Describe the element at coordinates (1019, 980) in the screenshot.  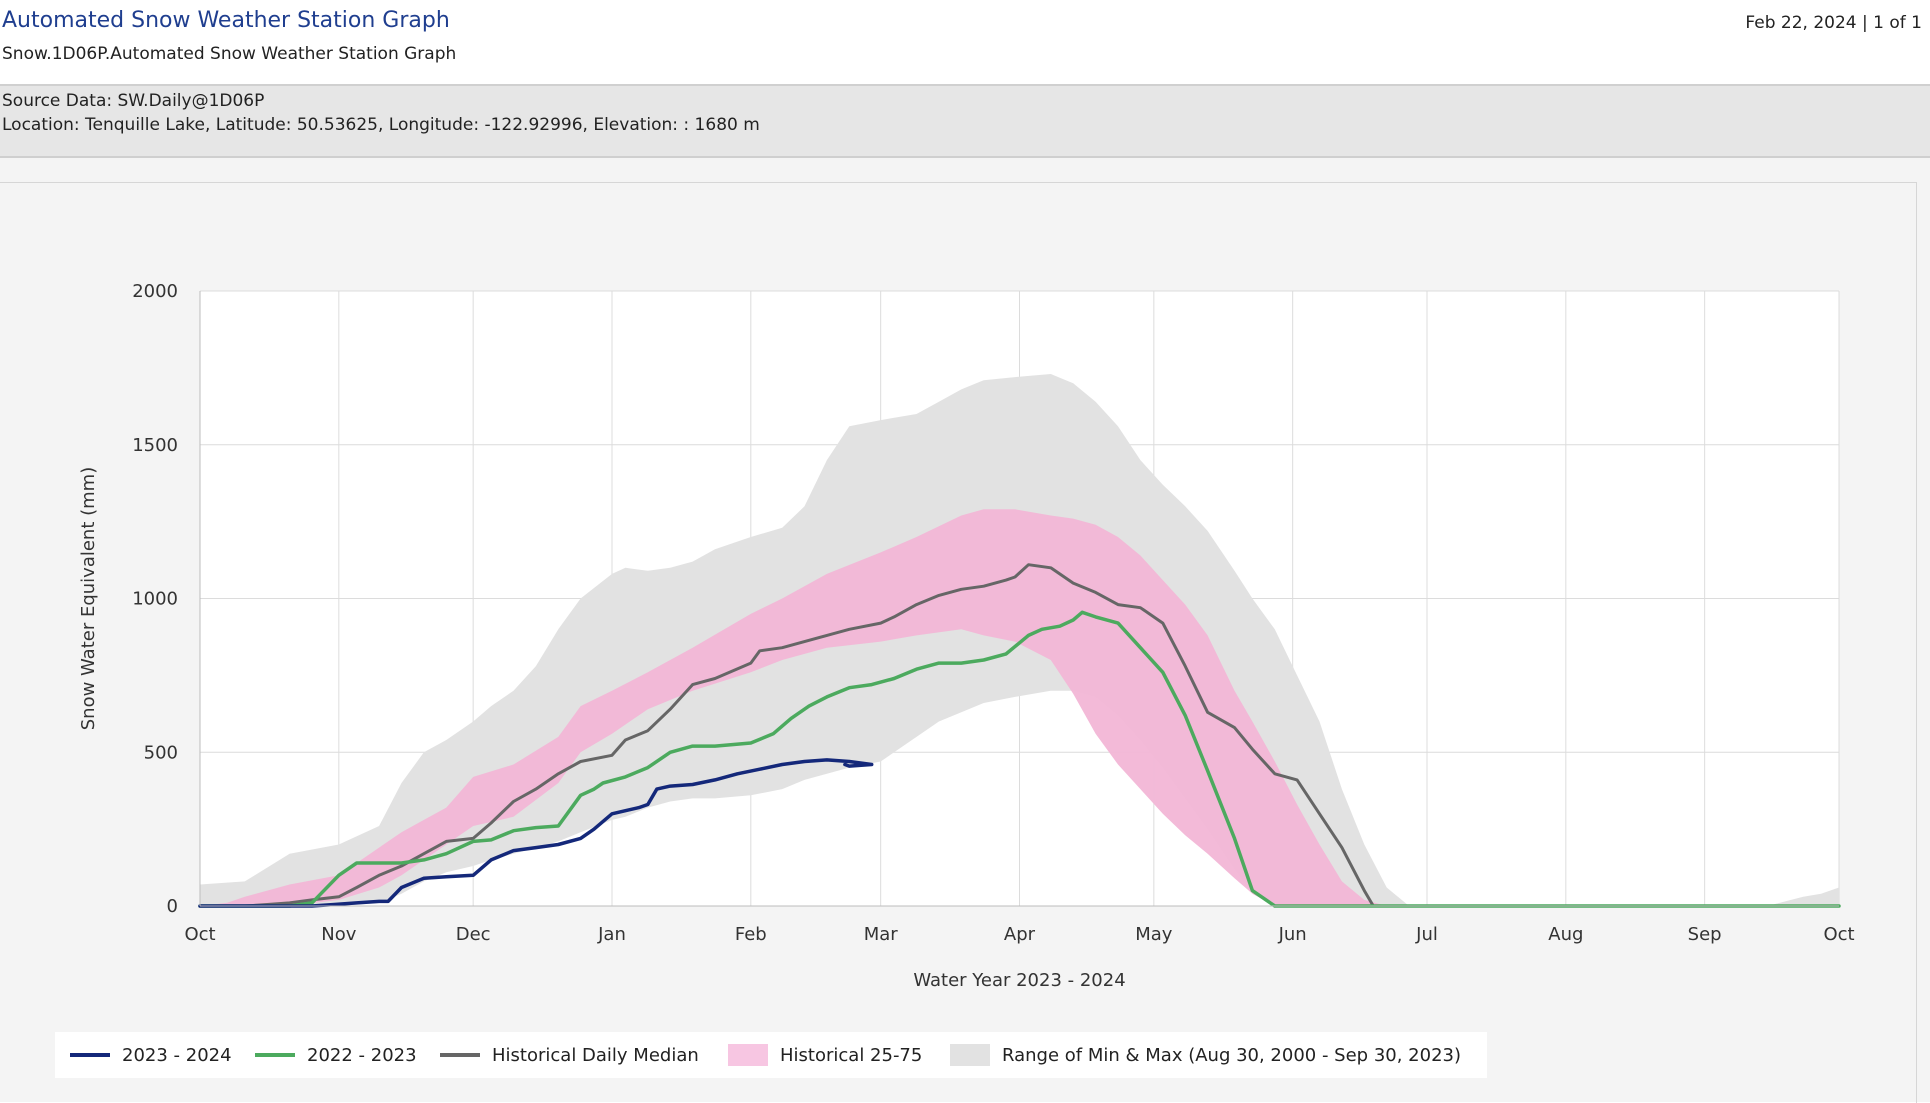
I see `x-axis-title: Water Year 2023 - 2024` at that location.